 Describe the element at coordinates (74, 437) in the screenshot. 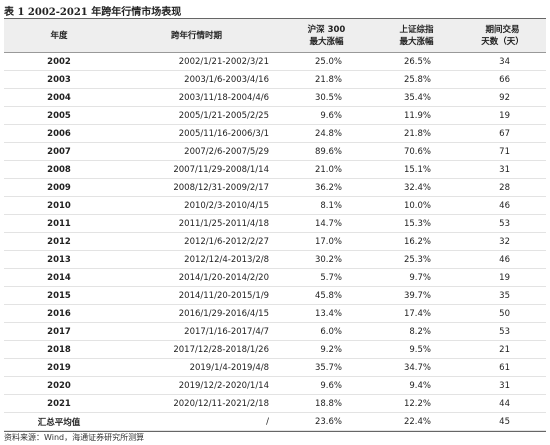

I see `source-note: 资料来源：Wind，海通证券研究所测算` at that location.